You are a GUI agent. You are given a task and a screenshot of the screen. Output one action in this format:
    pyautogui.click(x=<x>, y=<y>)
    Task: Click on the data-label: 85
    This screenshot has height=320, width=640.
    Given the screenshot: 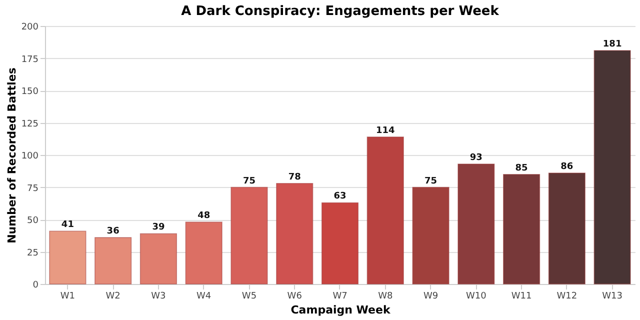 What is the action you would take?
    pyautogui.click(x=521, y=168)
    